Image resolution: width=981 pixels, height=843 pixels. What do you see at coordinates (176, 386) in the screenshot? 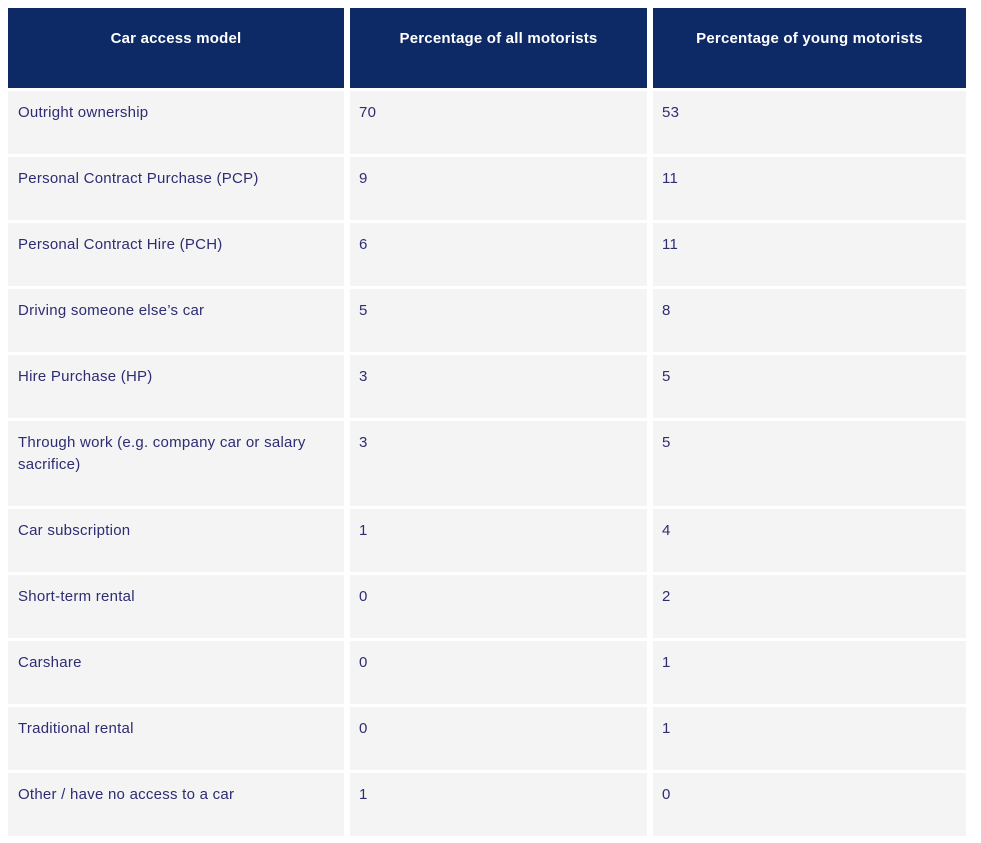
I see `cell-model: Hire Purchase (HP)` at bounding box center [176, 386].